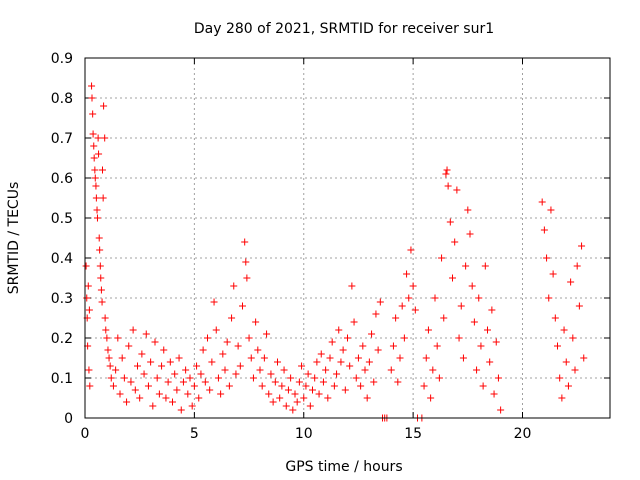 The height and width of the screenshot is (480, 640). Describe the element at coordinates (304, 434) in the screenshot. I see `x-tick-label: 10` at that location.